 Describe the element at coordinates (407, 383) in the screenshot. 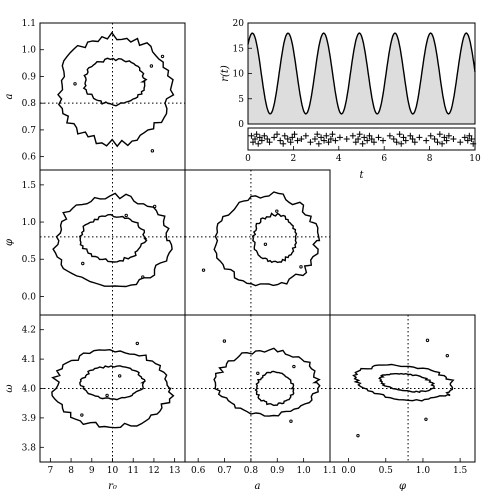

I see `omega_vs_phi-contour-inner` at that location.